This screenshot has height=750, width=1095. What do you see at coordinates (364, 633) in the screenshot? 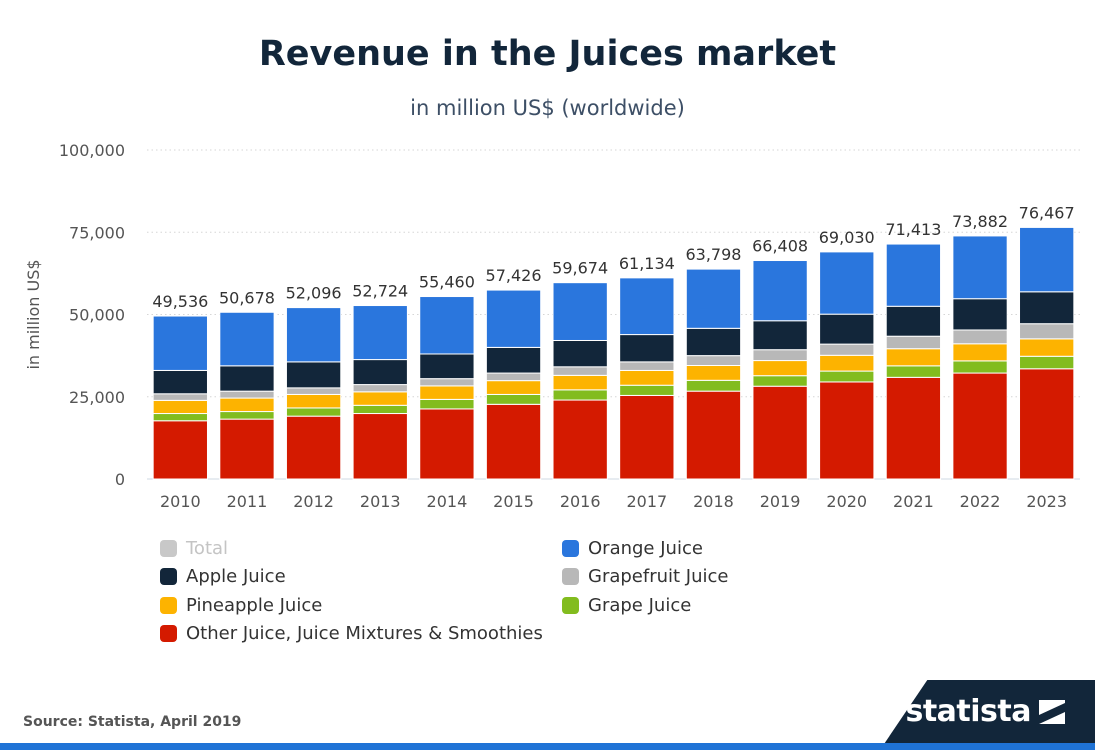
I see `legend-label-other-juice: Other Juice, Juice Mixtures & Smoothies` at bounding box center [364, 633].